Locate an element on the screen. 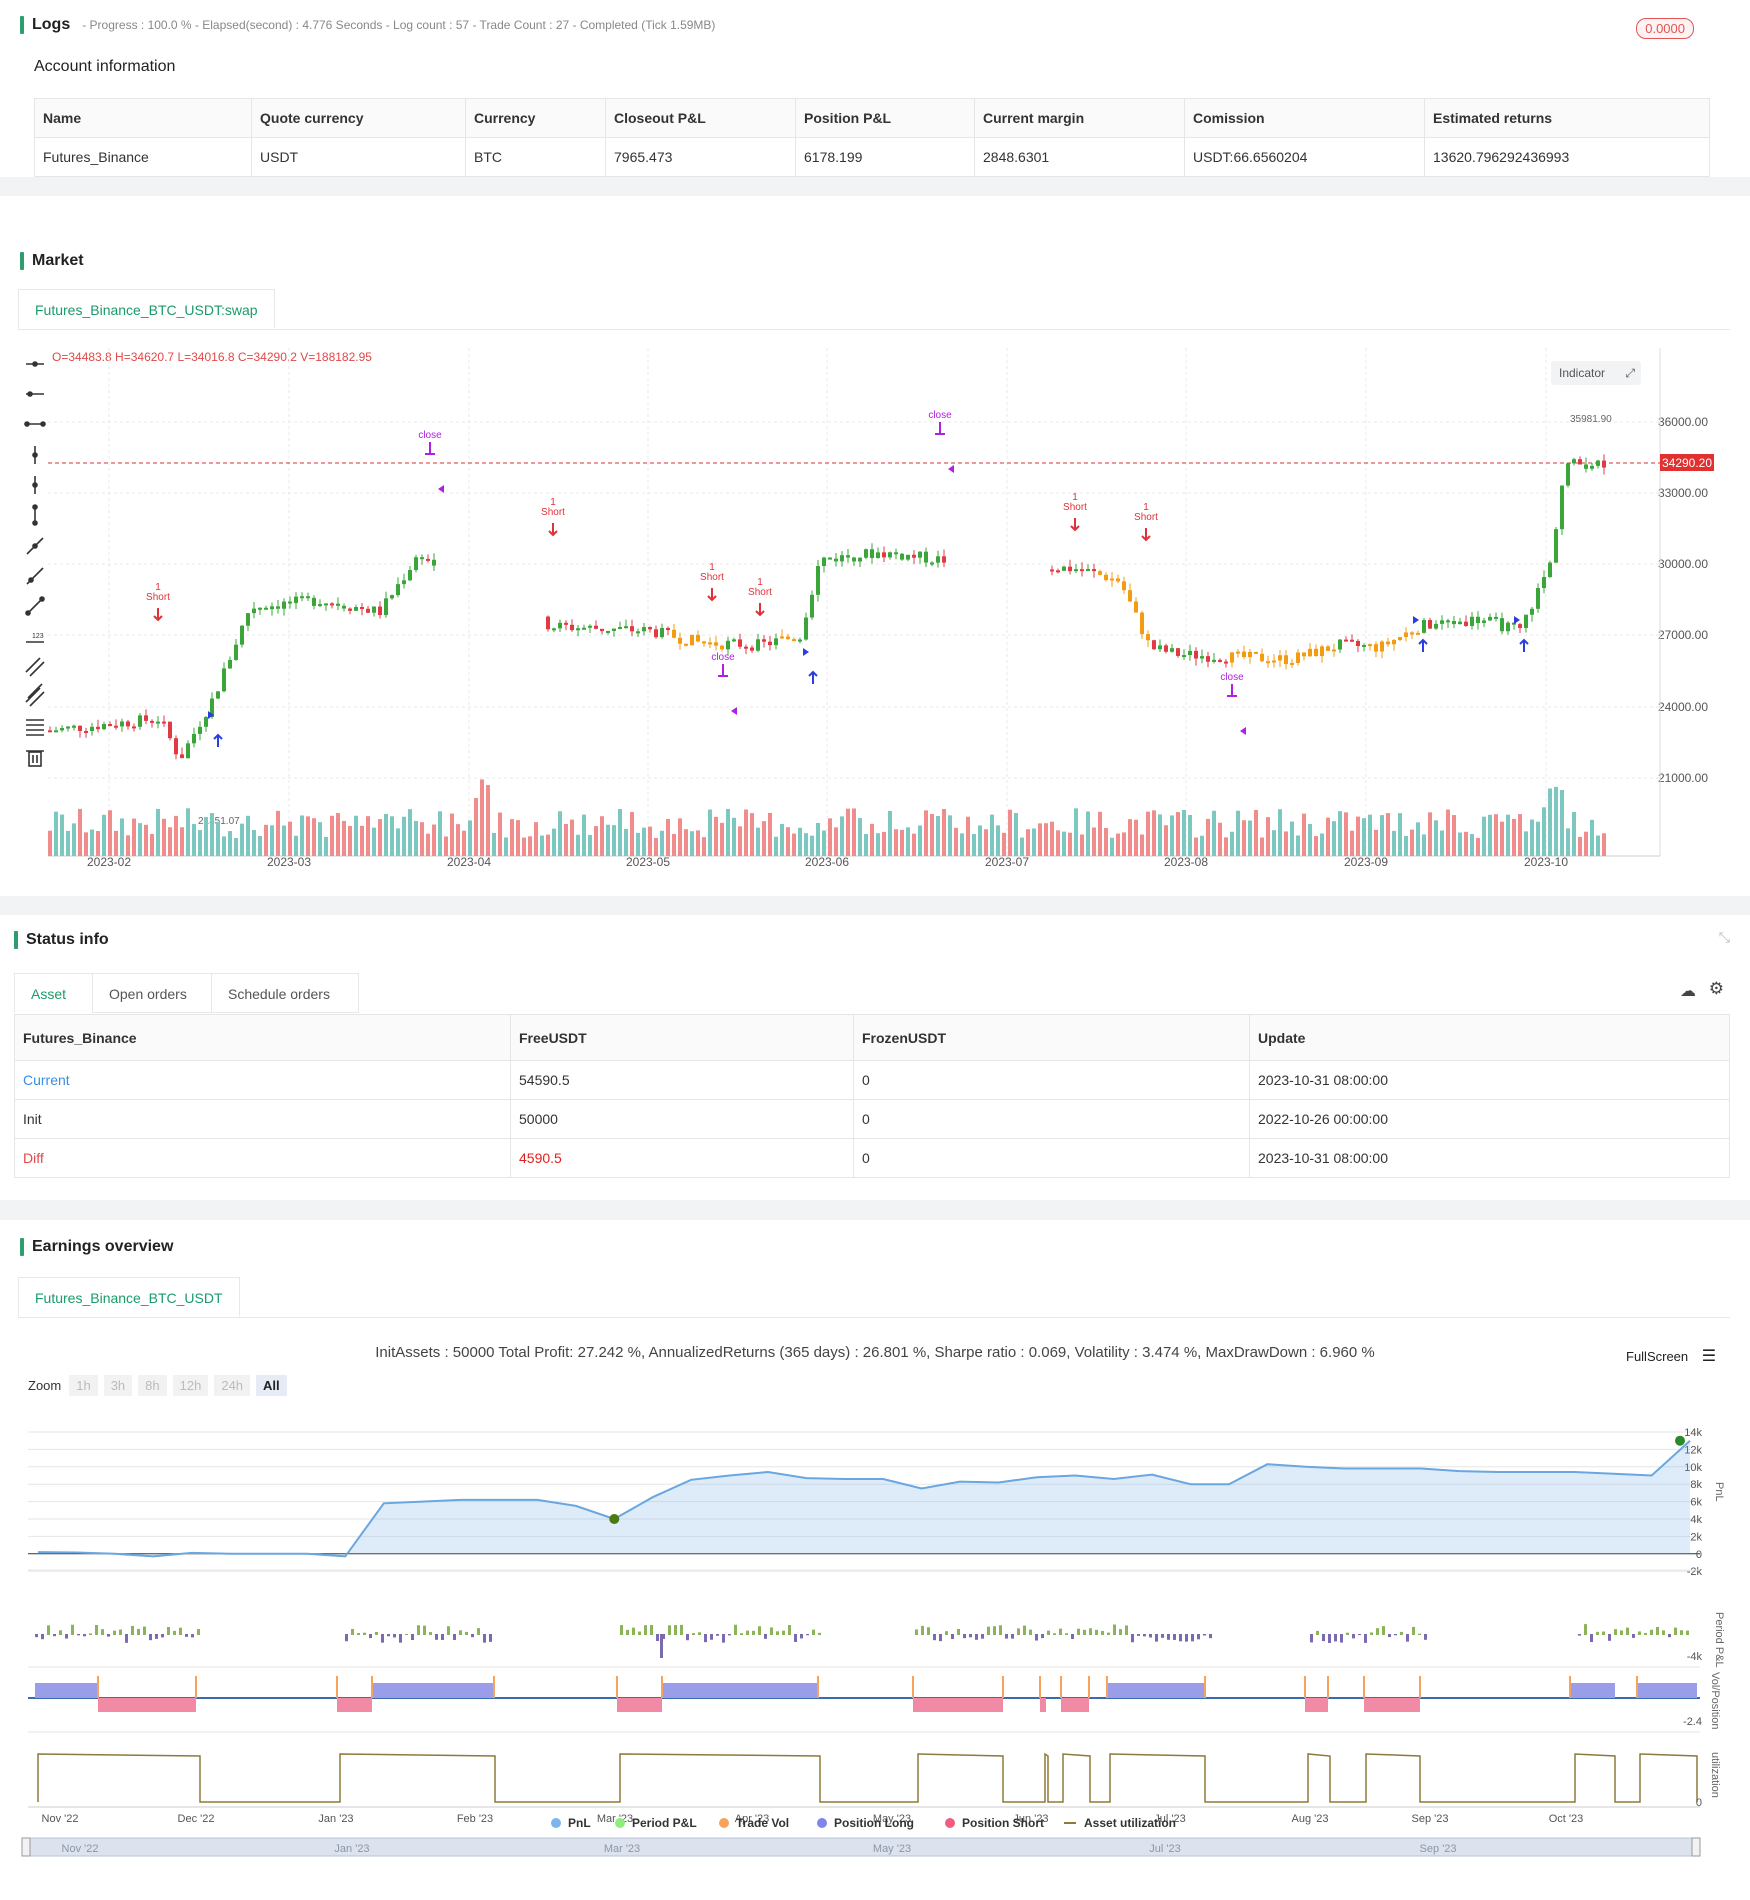 The image size is (1750, 1900). vertical-segment-icon is located at coordinates (35, 515).